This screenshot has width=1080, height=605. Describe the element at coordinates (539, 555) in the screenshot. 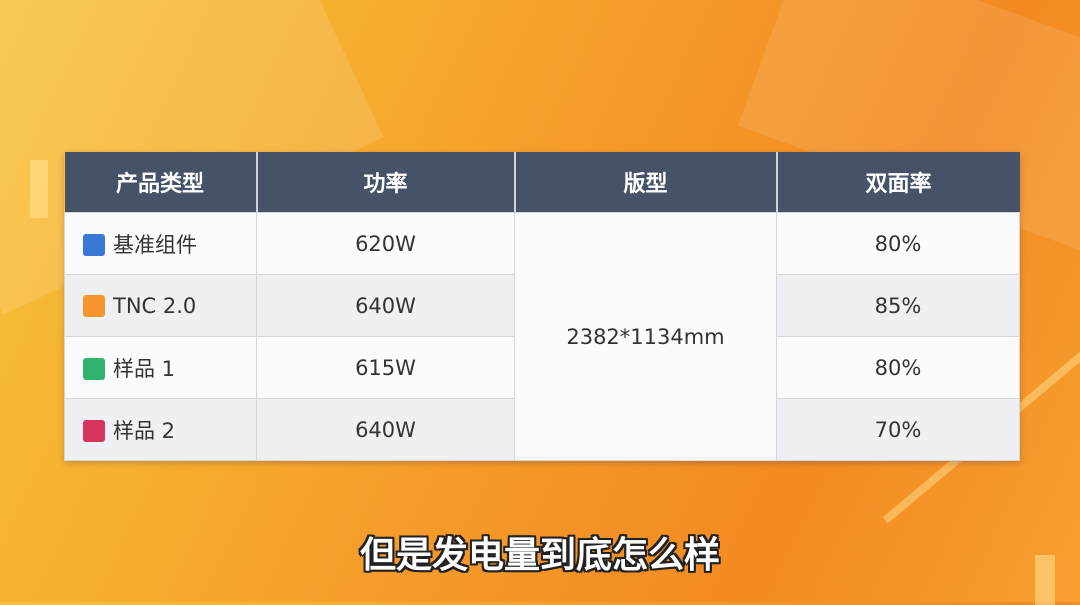

I see `video-subtitle: 但是发电量到底怎么样` at that location.